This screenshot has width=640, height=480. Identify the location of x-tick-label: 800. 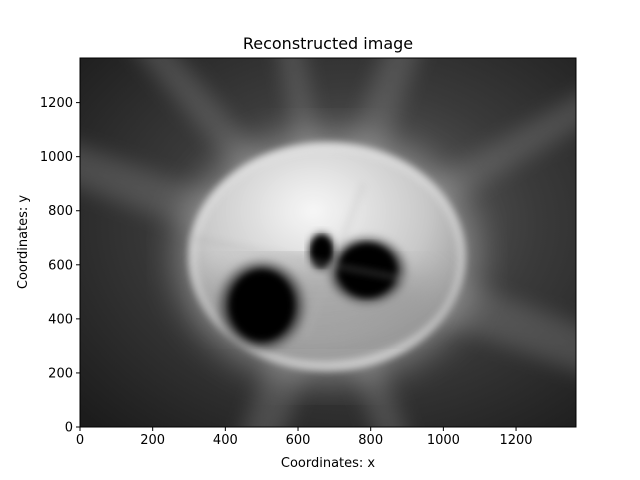
(370, 440).